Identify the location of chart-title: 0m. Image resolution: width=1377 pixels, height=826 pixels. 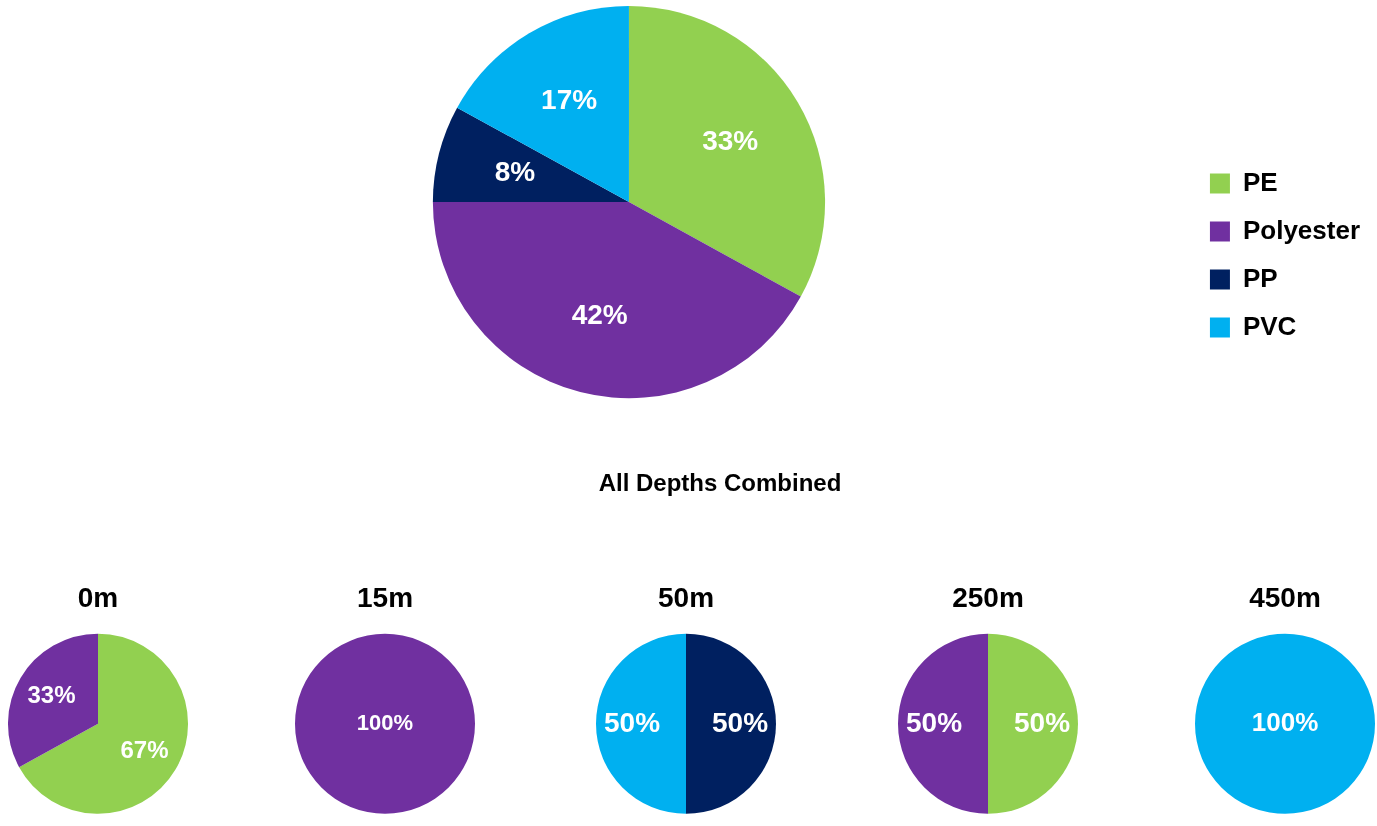
(98, 597).